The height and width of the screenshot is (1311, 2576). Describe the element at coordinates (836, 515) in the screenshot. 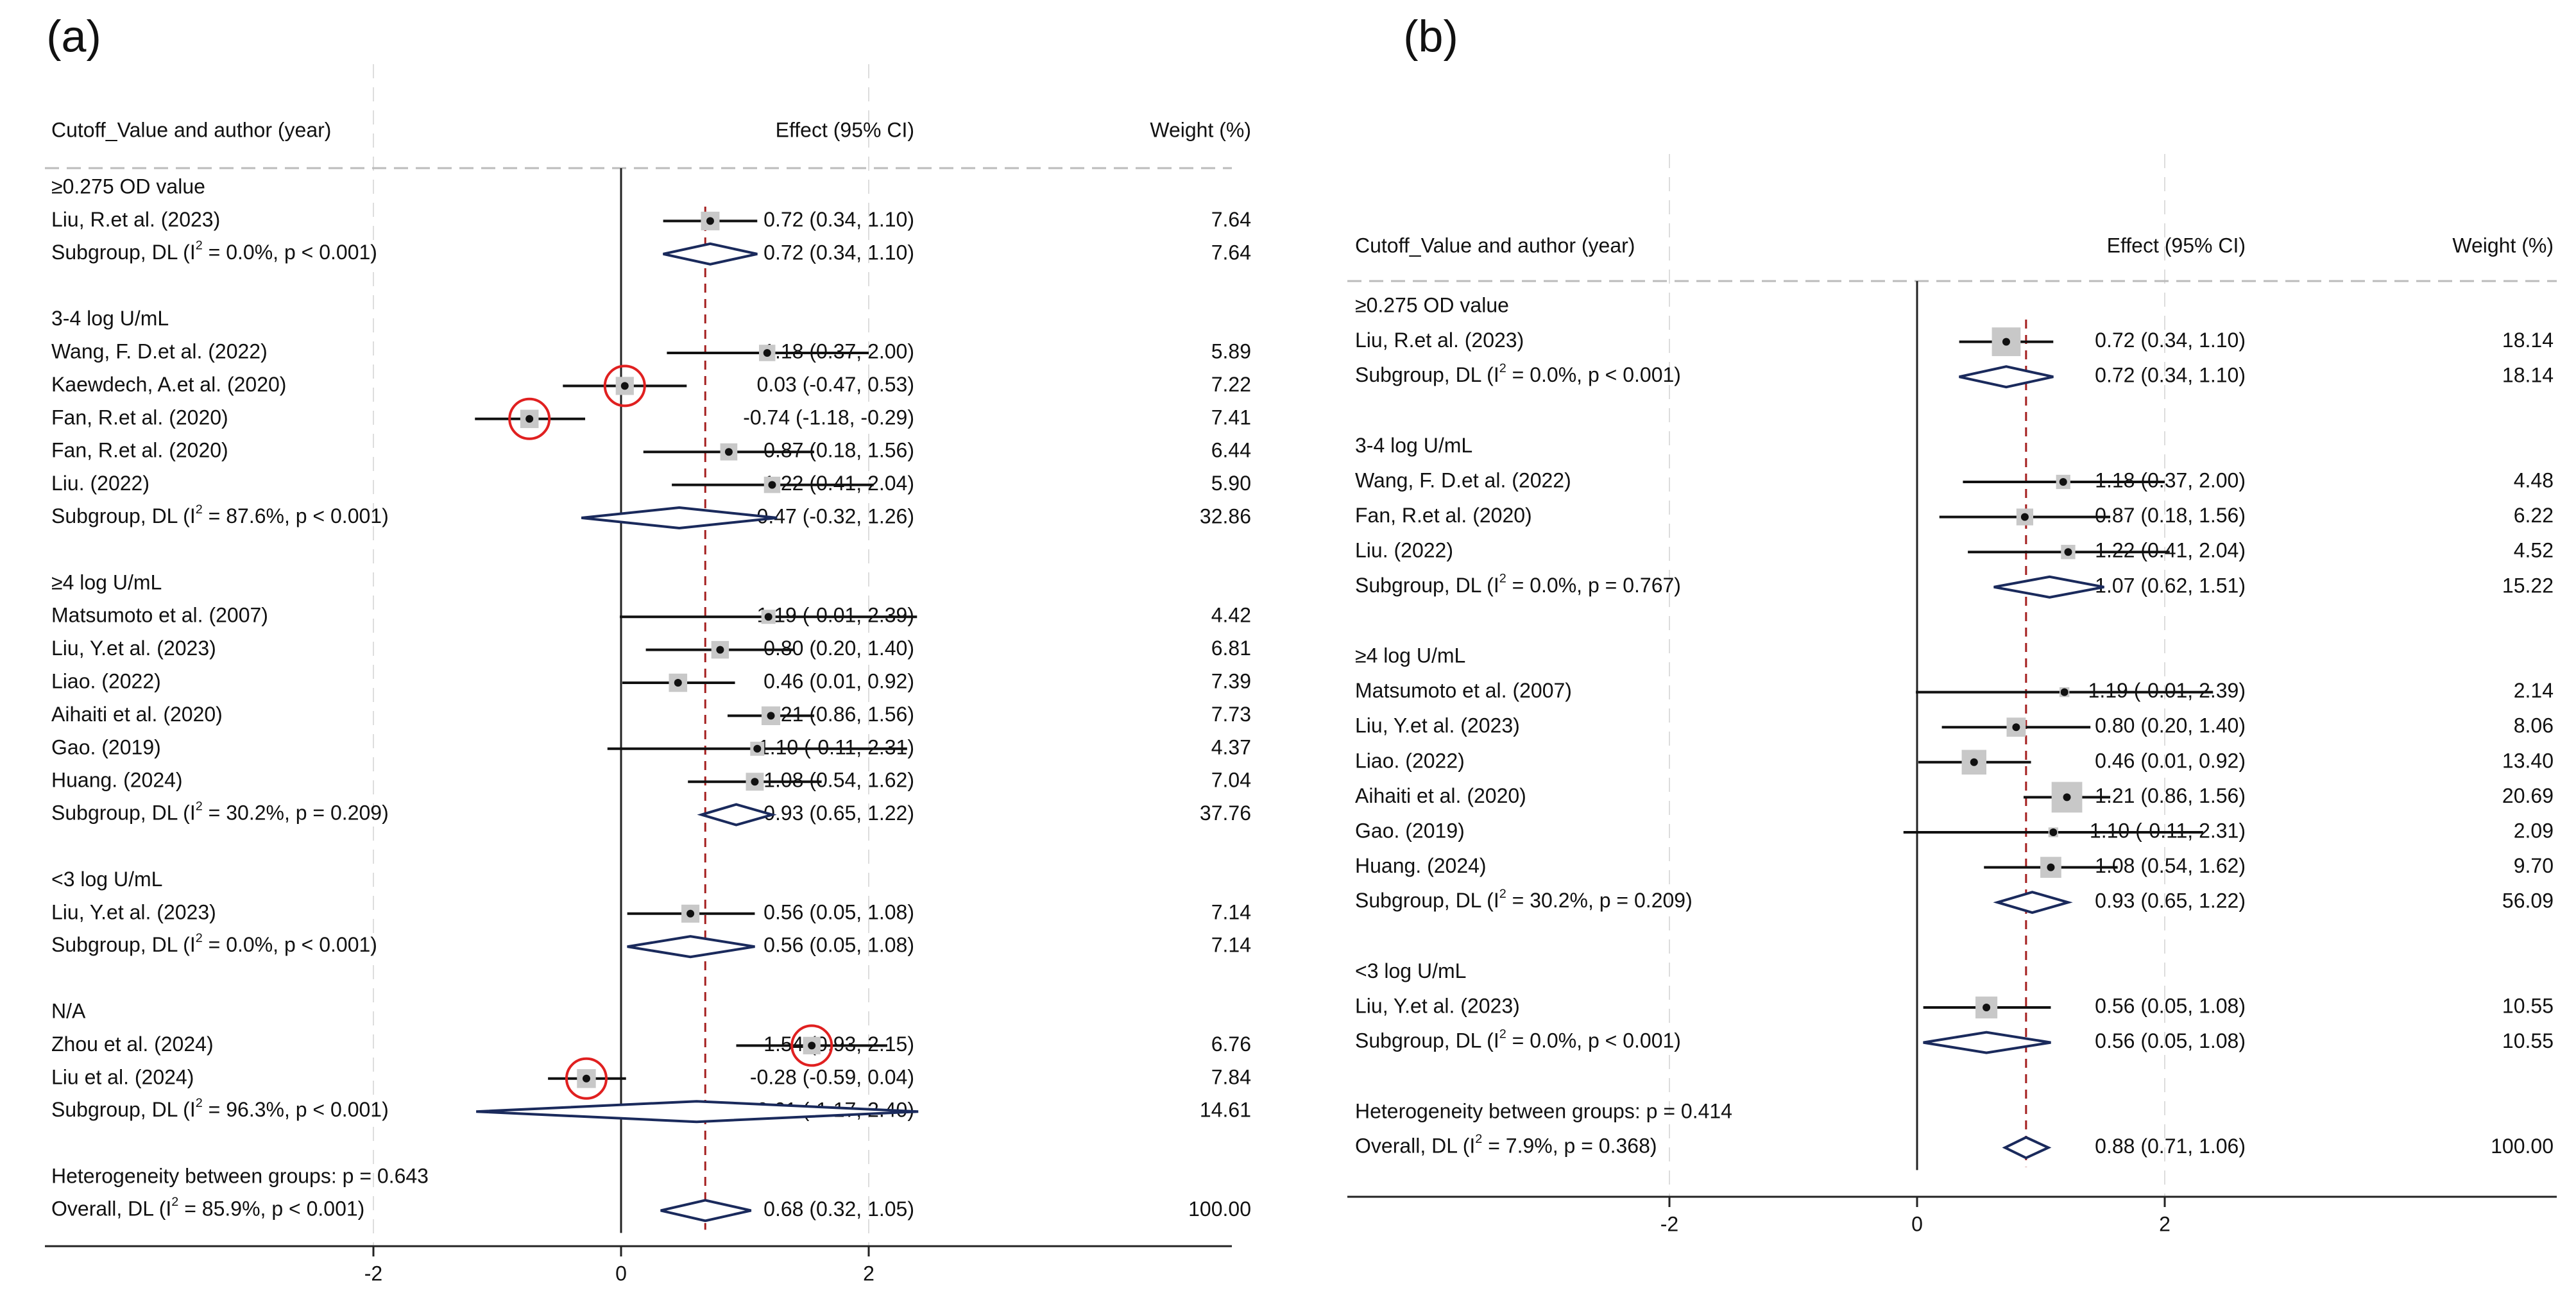

I see `effect-ci-value: 0.47 (-0.32, 1.26)` at that location.